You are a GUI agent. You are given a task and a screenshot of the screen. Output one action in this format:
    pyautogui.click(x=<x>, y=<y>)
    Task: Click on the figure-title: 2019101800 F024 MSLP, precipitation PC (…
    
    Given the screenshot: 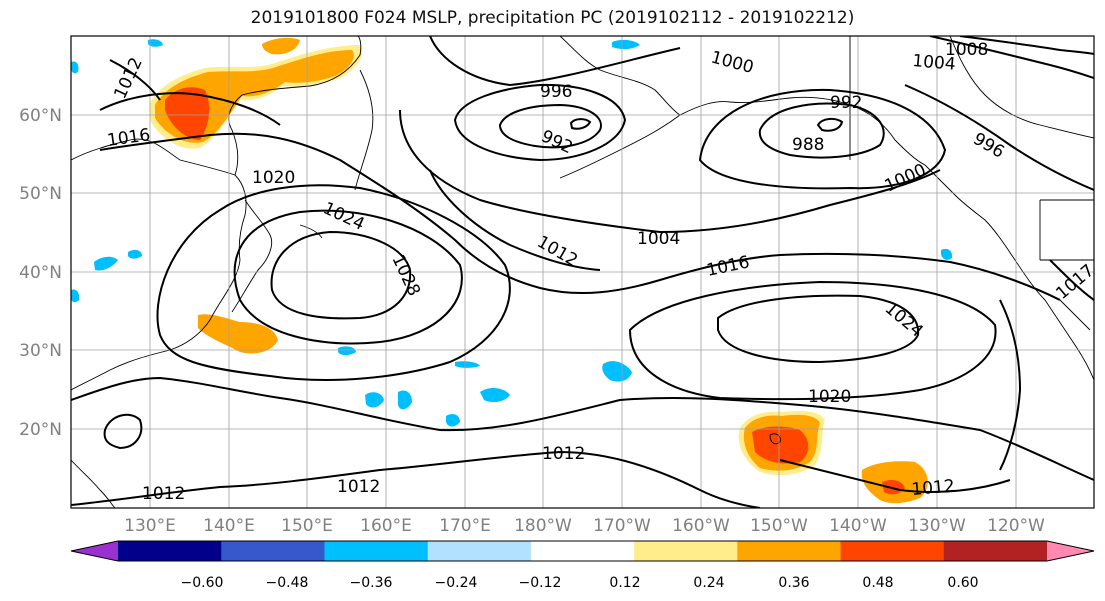 What is the action you would take?
    pyautogui.click(x=552, y=18)
    